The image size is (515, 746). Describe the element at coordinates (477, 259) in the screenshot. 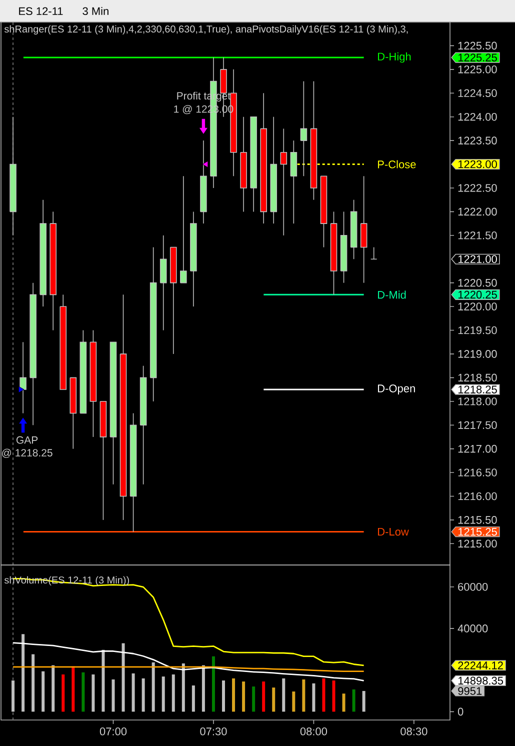

I see `y-tick-label: 1221.00` at that location.